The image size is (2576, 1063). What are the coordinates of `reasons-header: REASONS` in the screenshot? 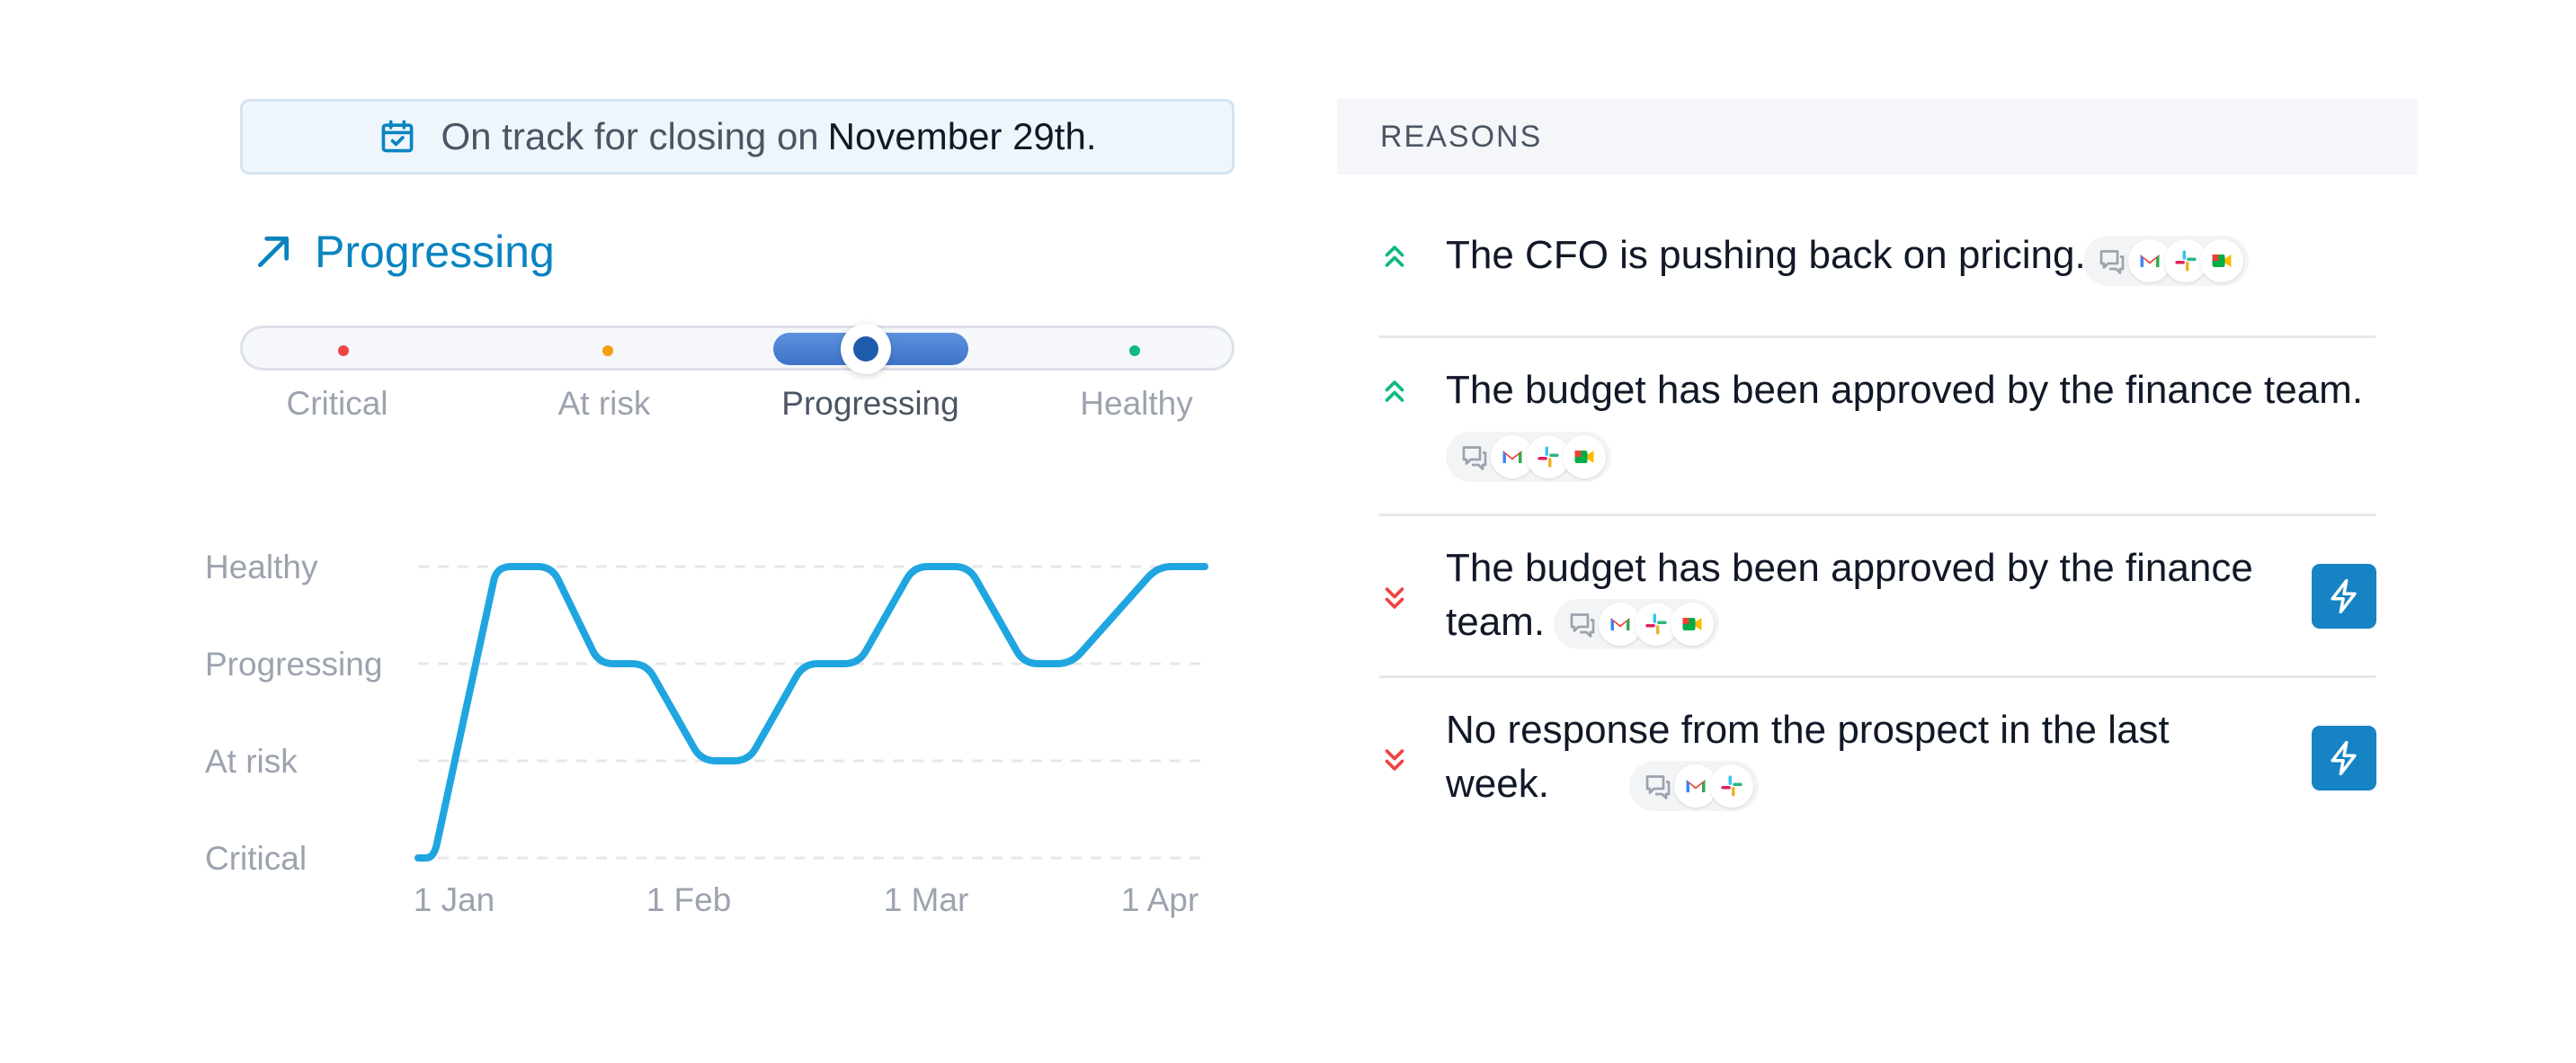 It's located at (1878, 136).